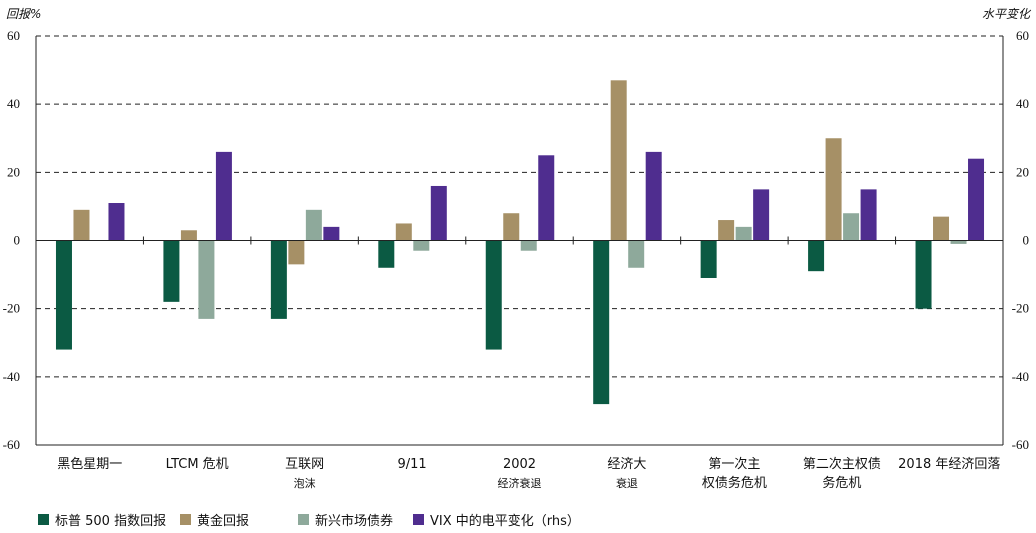  I want to click on category-label: LTCM 危机, so click(197, 464).